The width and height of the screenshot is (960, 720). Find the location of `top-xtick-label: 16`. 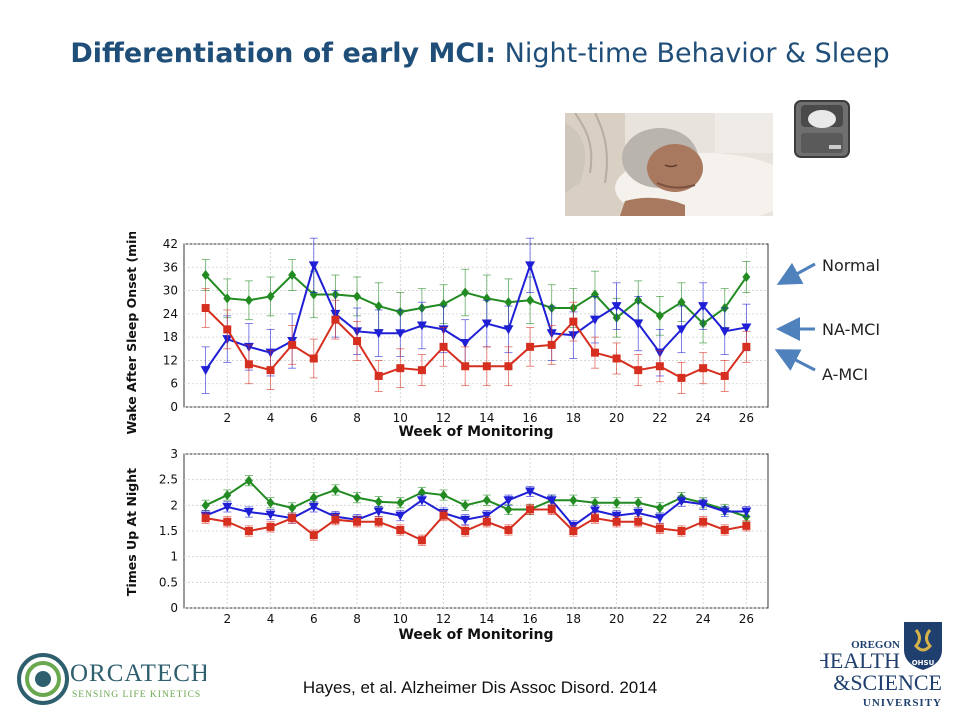

top-xtick-label: 16 is located at coordinates (529, 418).